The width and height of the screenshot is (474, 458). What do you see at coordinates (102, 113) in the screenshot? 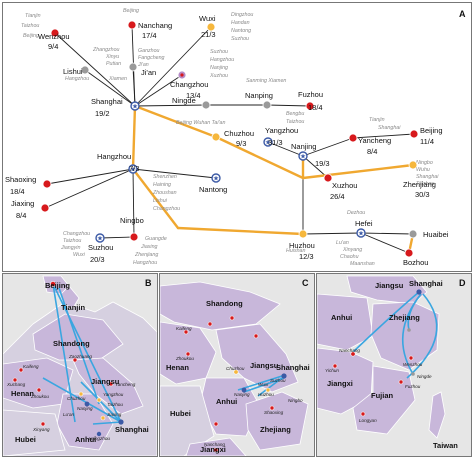
I see `node-date-shanghai: 19/2` at bounding box center [102, 113].